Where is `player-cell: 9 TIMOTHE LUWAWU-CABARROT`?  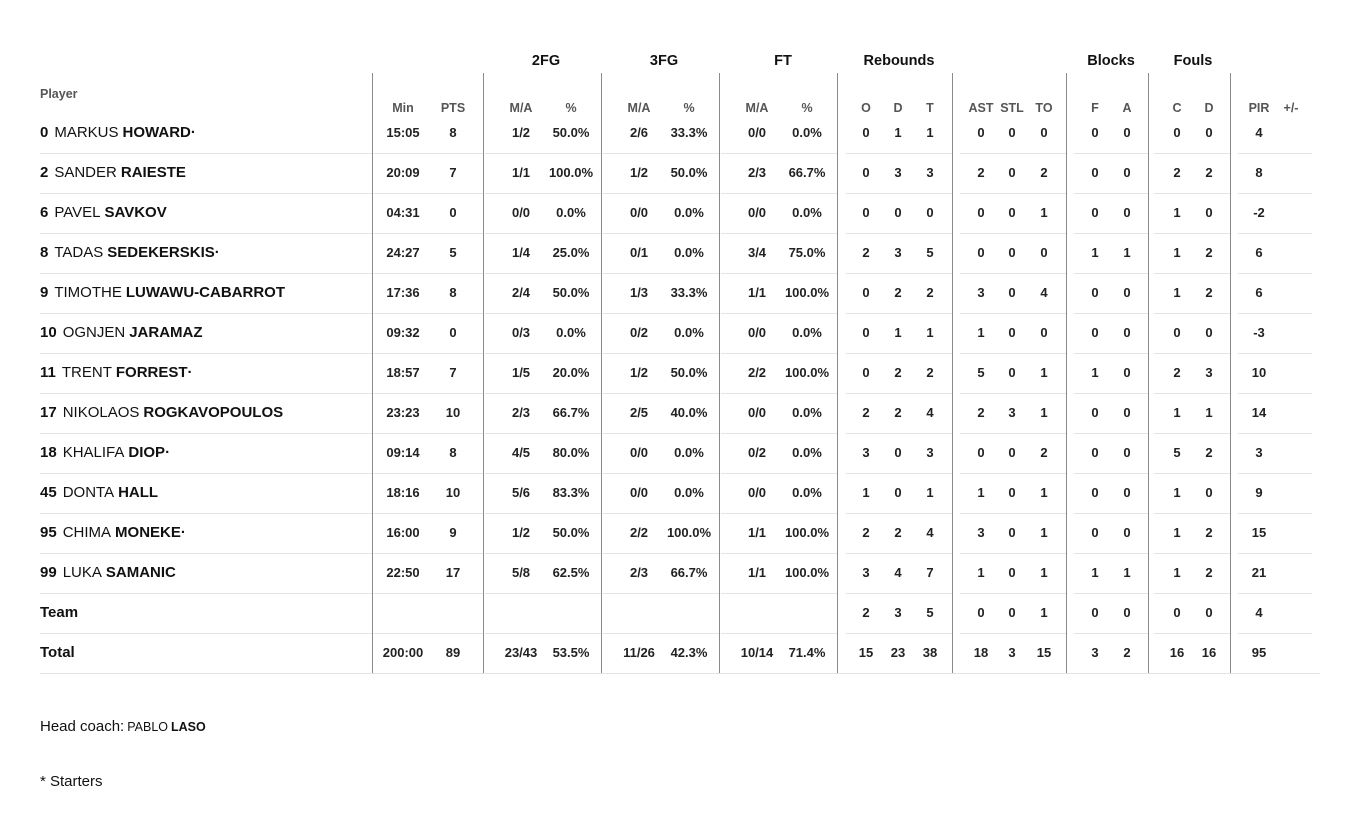 player-cell: 9 TIMOTHE LUWAWU-CABARROT is located at coordinates (162, 293).